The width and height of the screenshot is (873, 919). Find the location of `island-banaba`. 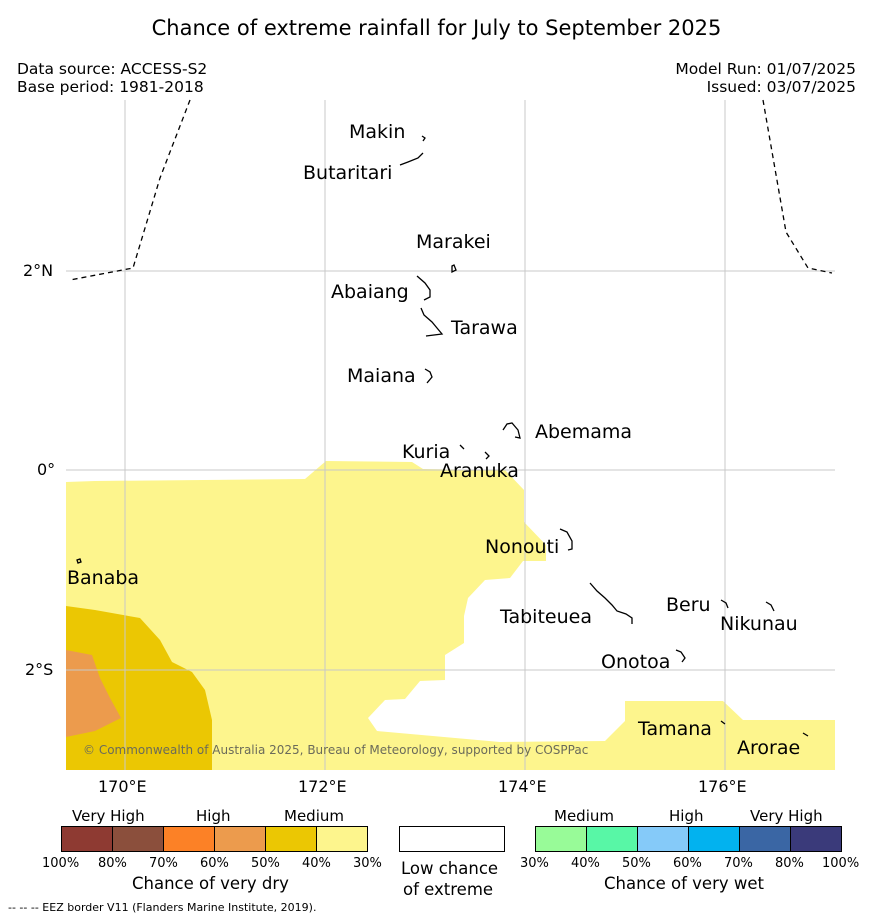

island-banaba is located at coordinates (79, 561).